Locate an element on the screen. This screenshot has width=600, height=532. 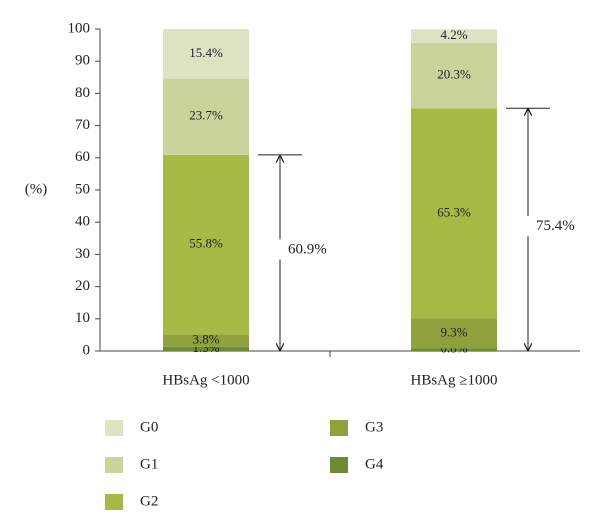
x-tick-label: HBsAg <1000 is located at coordinates (205, 380).